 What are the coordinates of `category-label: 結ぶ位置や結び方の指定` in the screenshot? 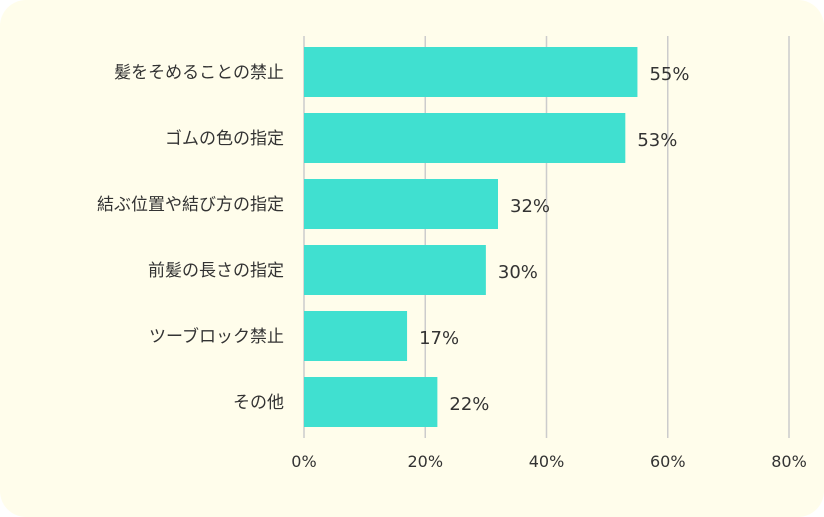 It's located at (190, 205).